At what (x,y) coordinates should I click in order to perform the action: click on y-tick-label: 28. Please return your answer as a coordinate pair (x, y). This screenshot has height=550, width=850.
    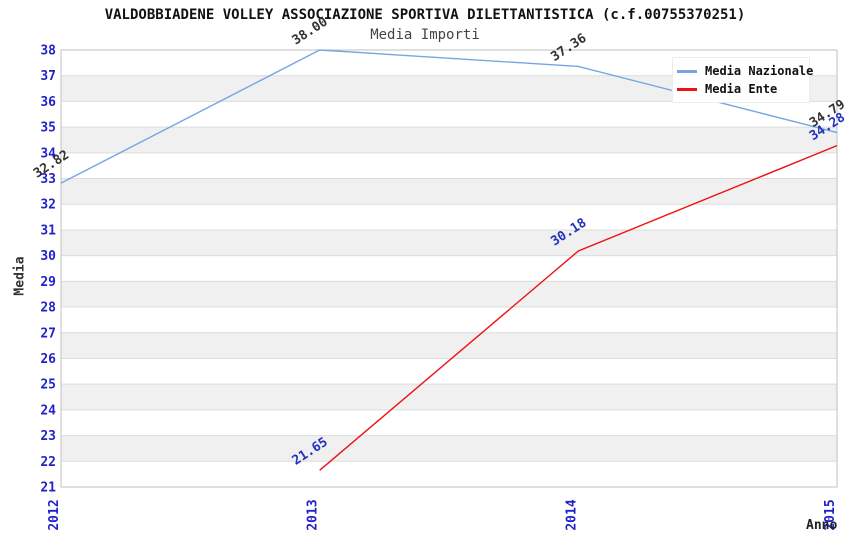
    Looking at the image, I should click on (48, 308).